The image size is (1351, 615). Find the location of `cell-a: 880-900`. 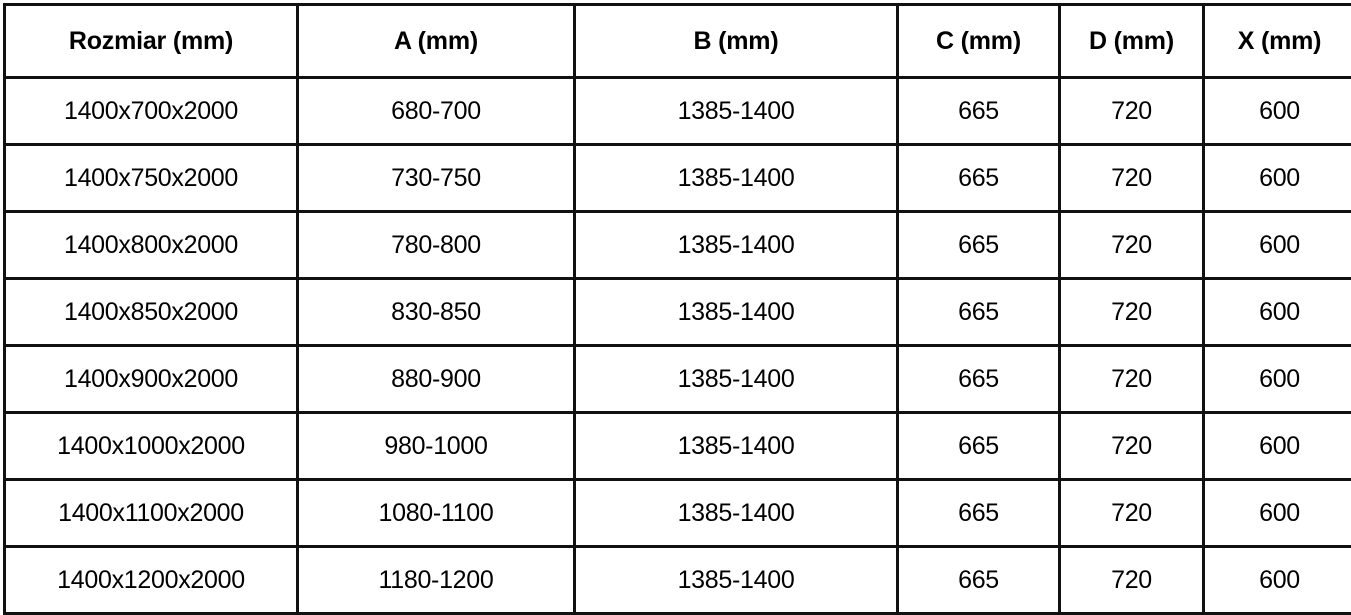

cell-a: 880-900 is located at coordinates (436, 379).